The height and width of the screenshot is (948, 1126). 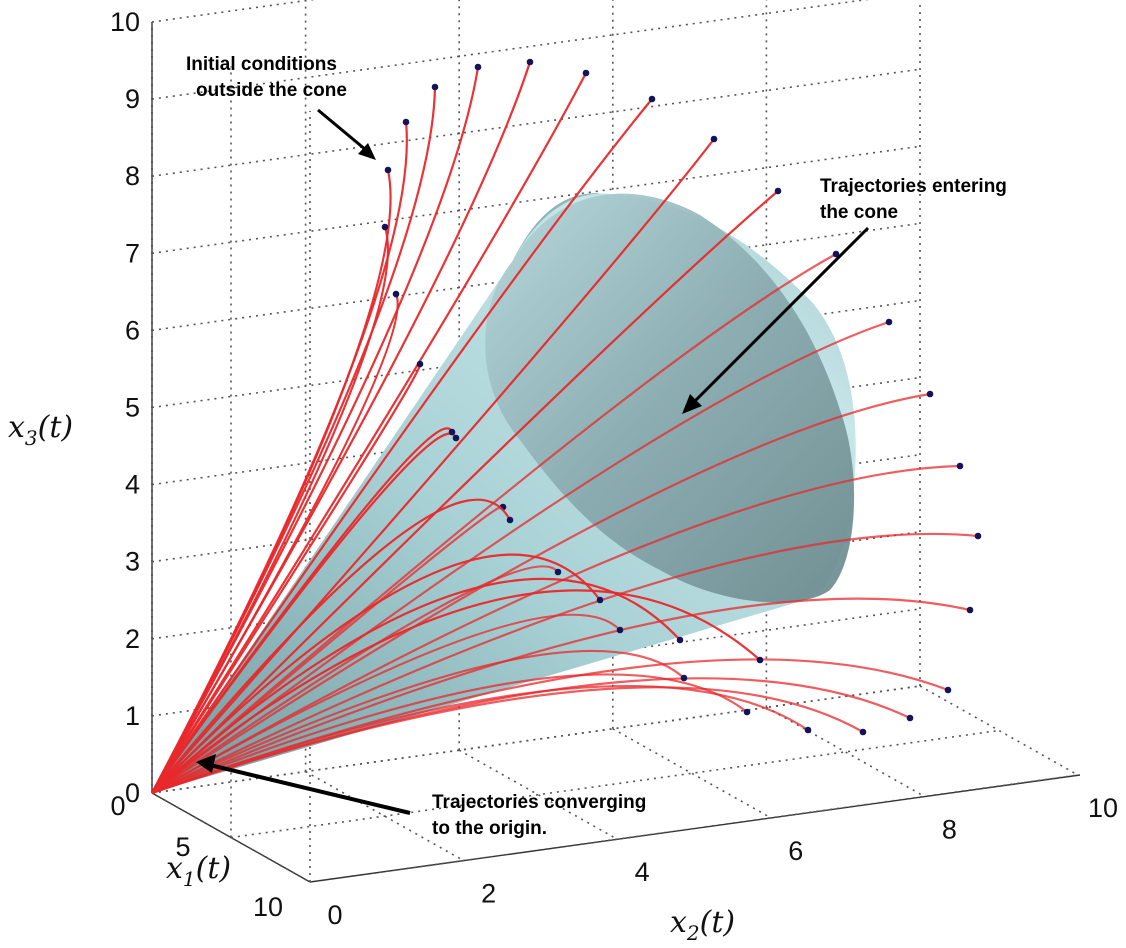 I want to click on x3-tick-2: 2, so click(x=132, y=639).